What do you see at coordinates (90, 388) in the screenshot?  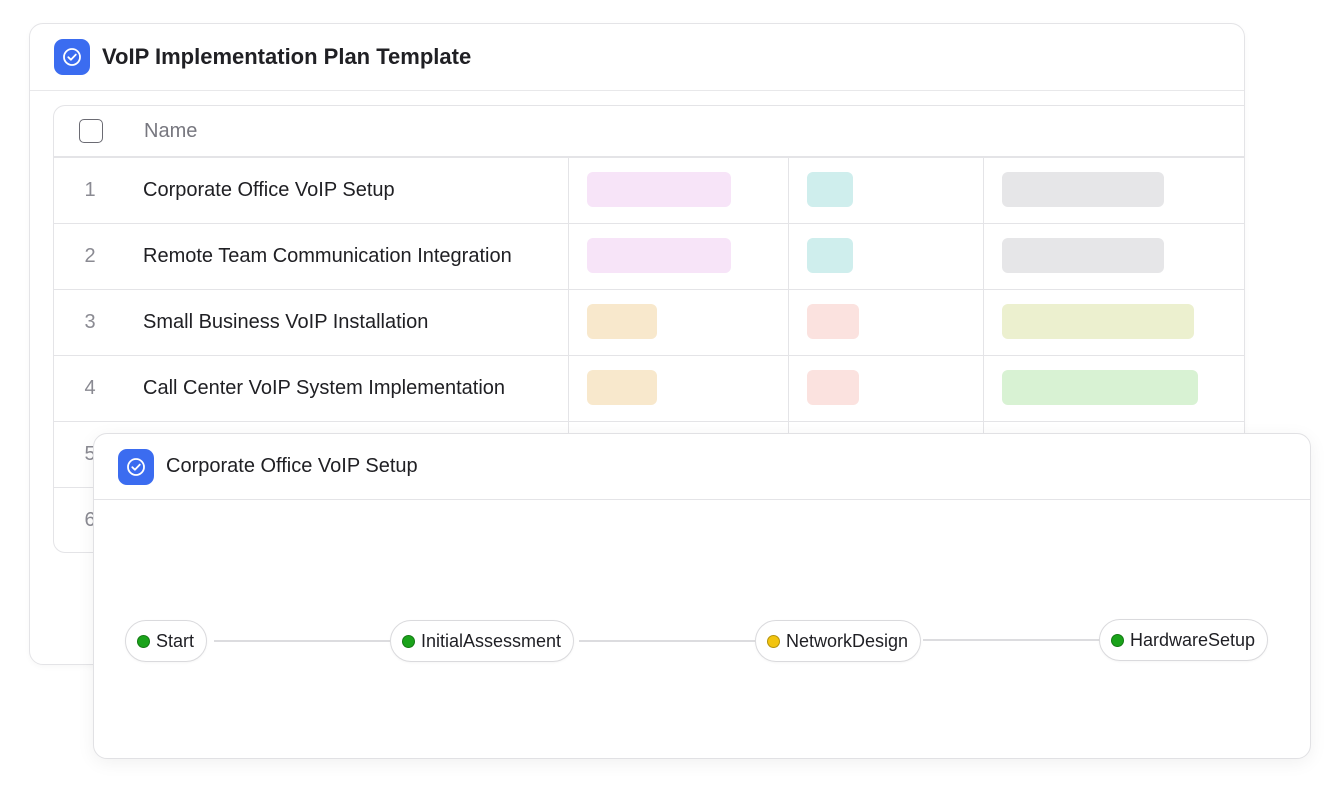 I see `row-number: 4` at bounding box center [90, 388].